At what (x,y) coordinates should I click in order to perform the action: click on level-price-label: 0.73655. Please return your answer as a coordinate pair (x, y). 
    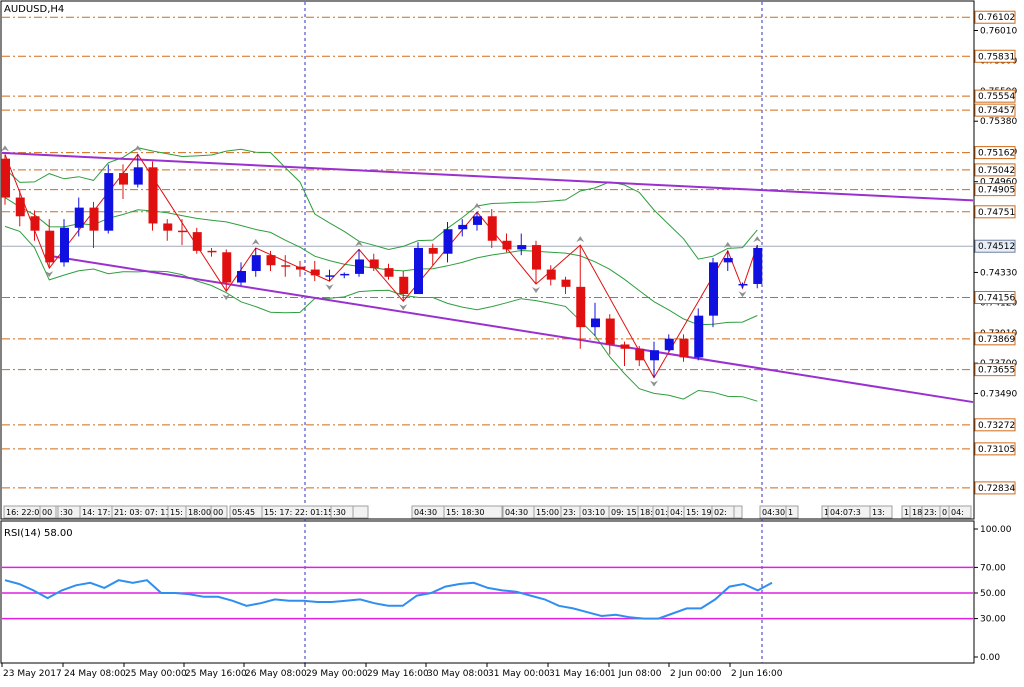
    Looking at the image, I should click on (996, 371).